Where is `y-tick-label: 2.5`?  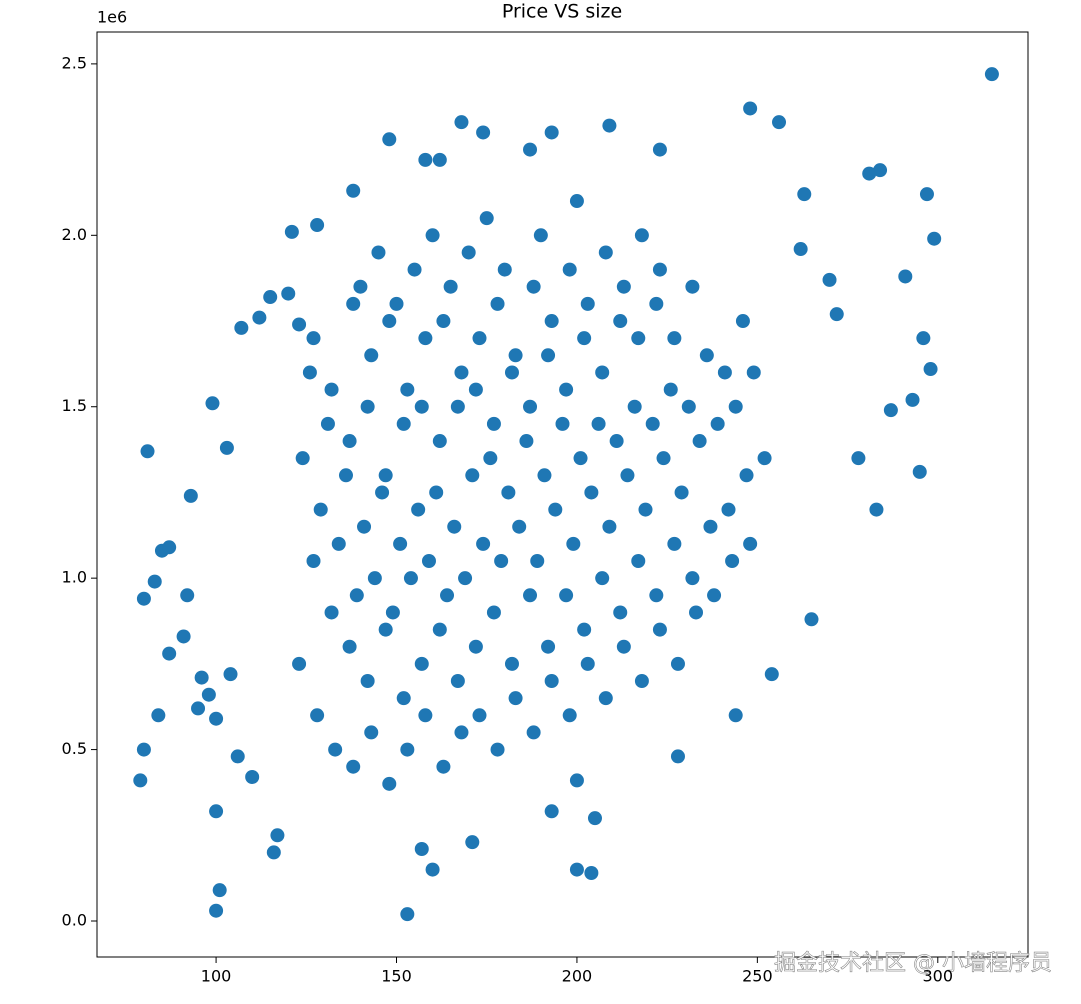 y-tick-label: 2.5 is located at coordinates (74, 62).